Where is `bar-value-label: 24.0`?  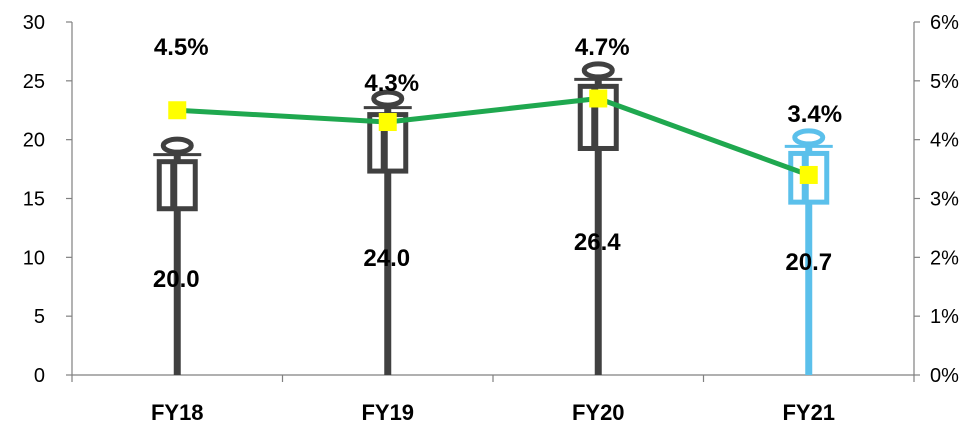
bar-value-label: 24.0 is located at coordinates (386, 258).